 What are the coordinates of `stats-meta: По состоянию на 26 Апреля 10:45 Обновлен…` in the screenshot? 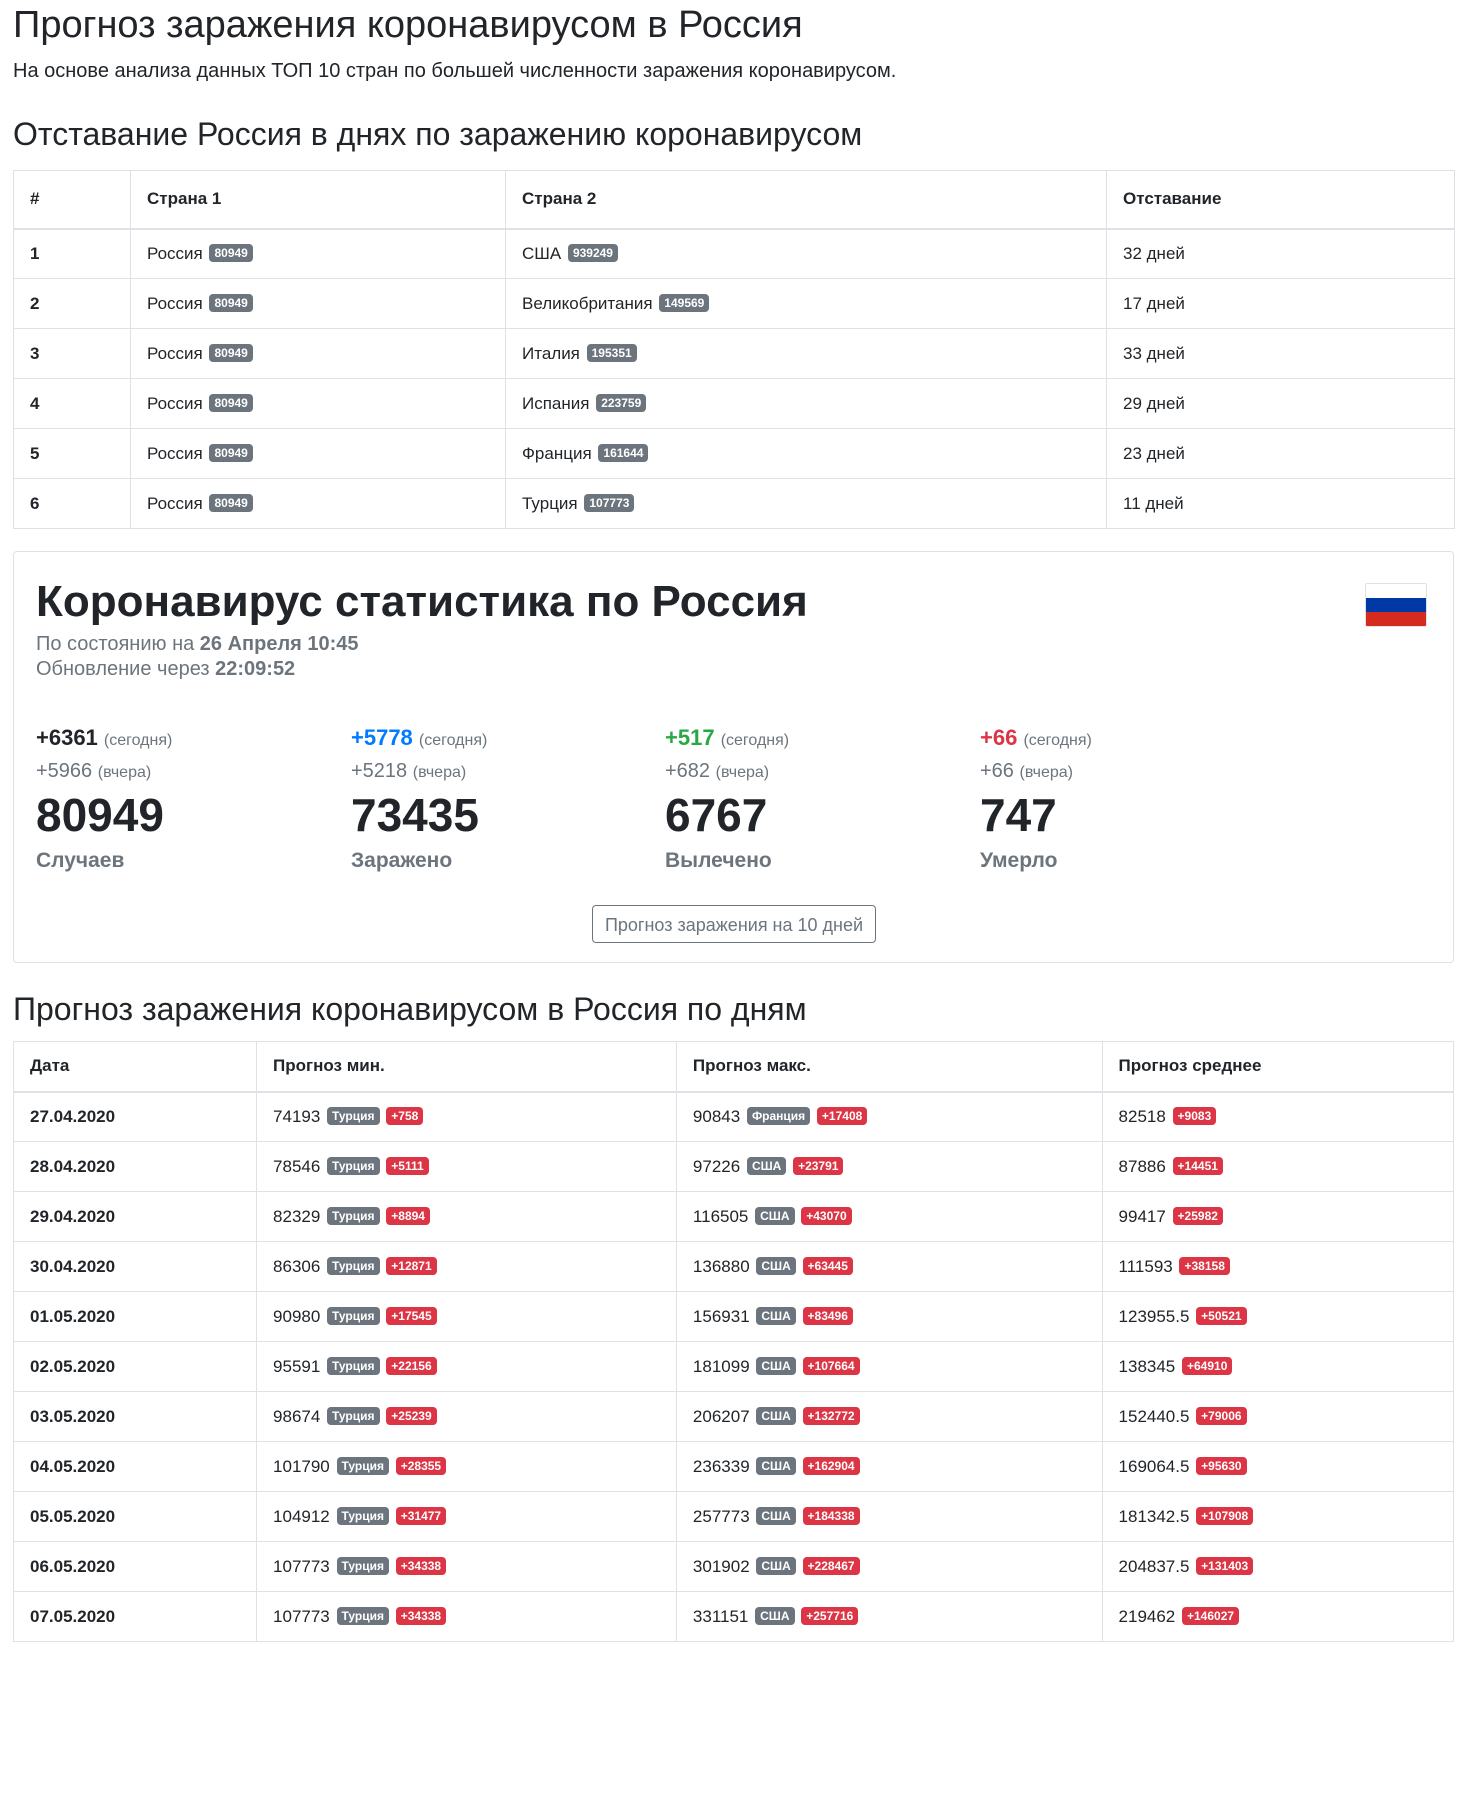 It's located at (197, 657).